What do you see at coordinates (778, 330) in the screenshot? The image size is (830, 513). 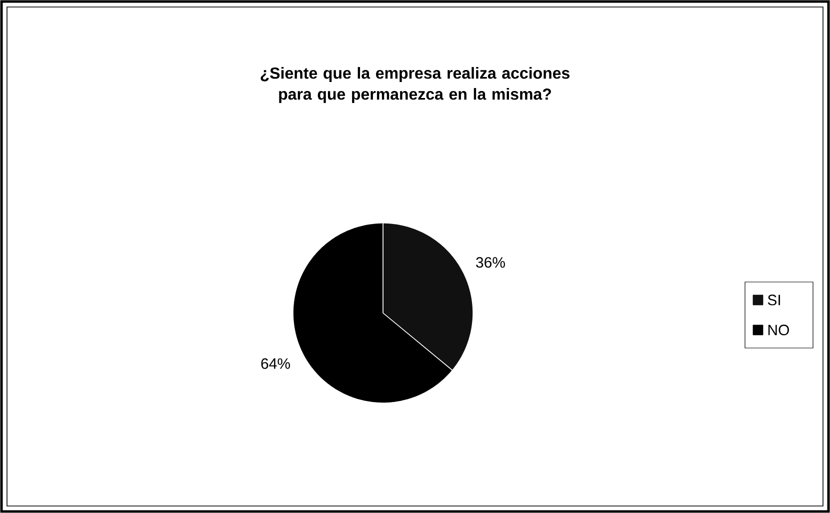 I see `legend-label: NO` at bounding box center [778, 330].